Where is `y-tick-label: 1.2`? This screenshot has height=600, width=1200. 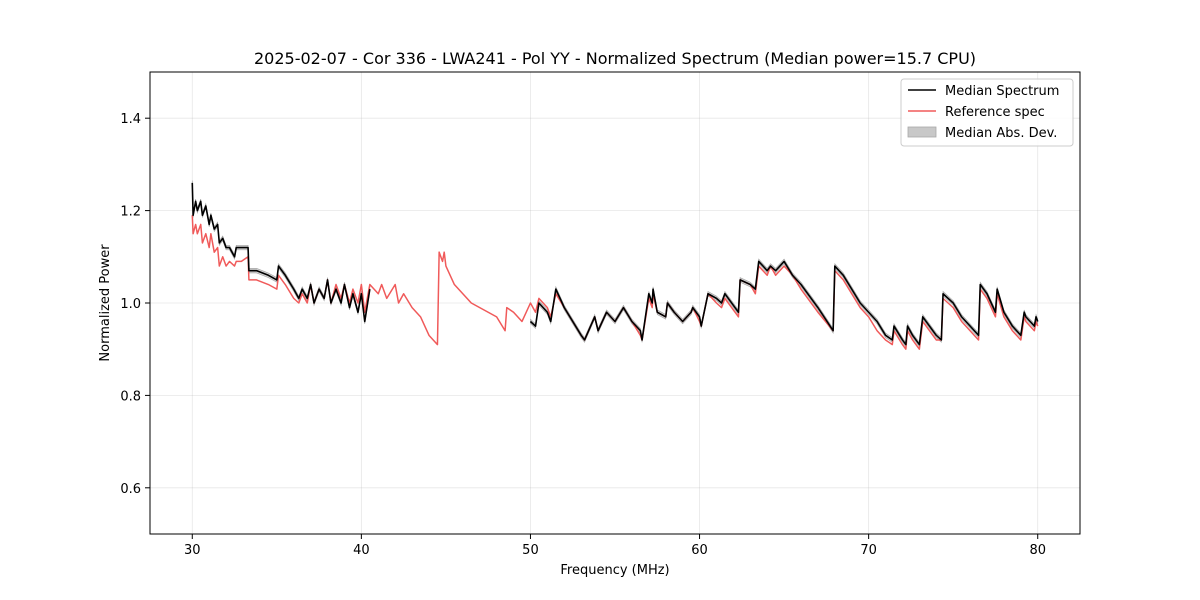 y-tick-label: 1.2 is located at coordinates (130, 212).